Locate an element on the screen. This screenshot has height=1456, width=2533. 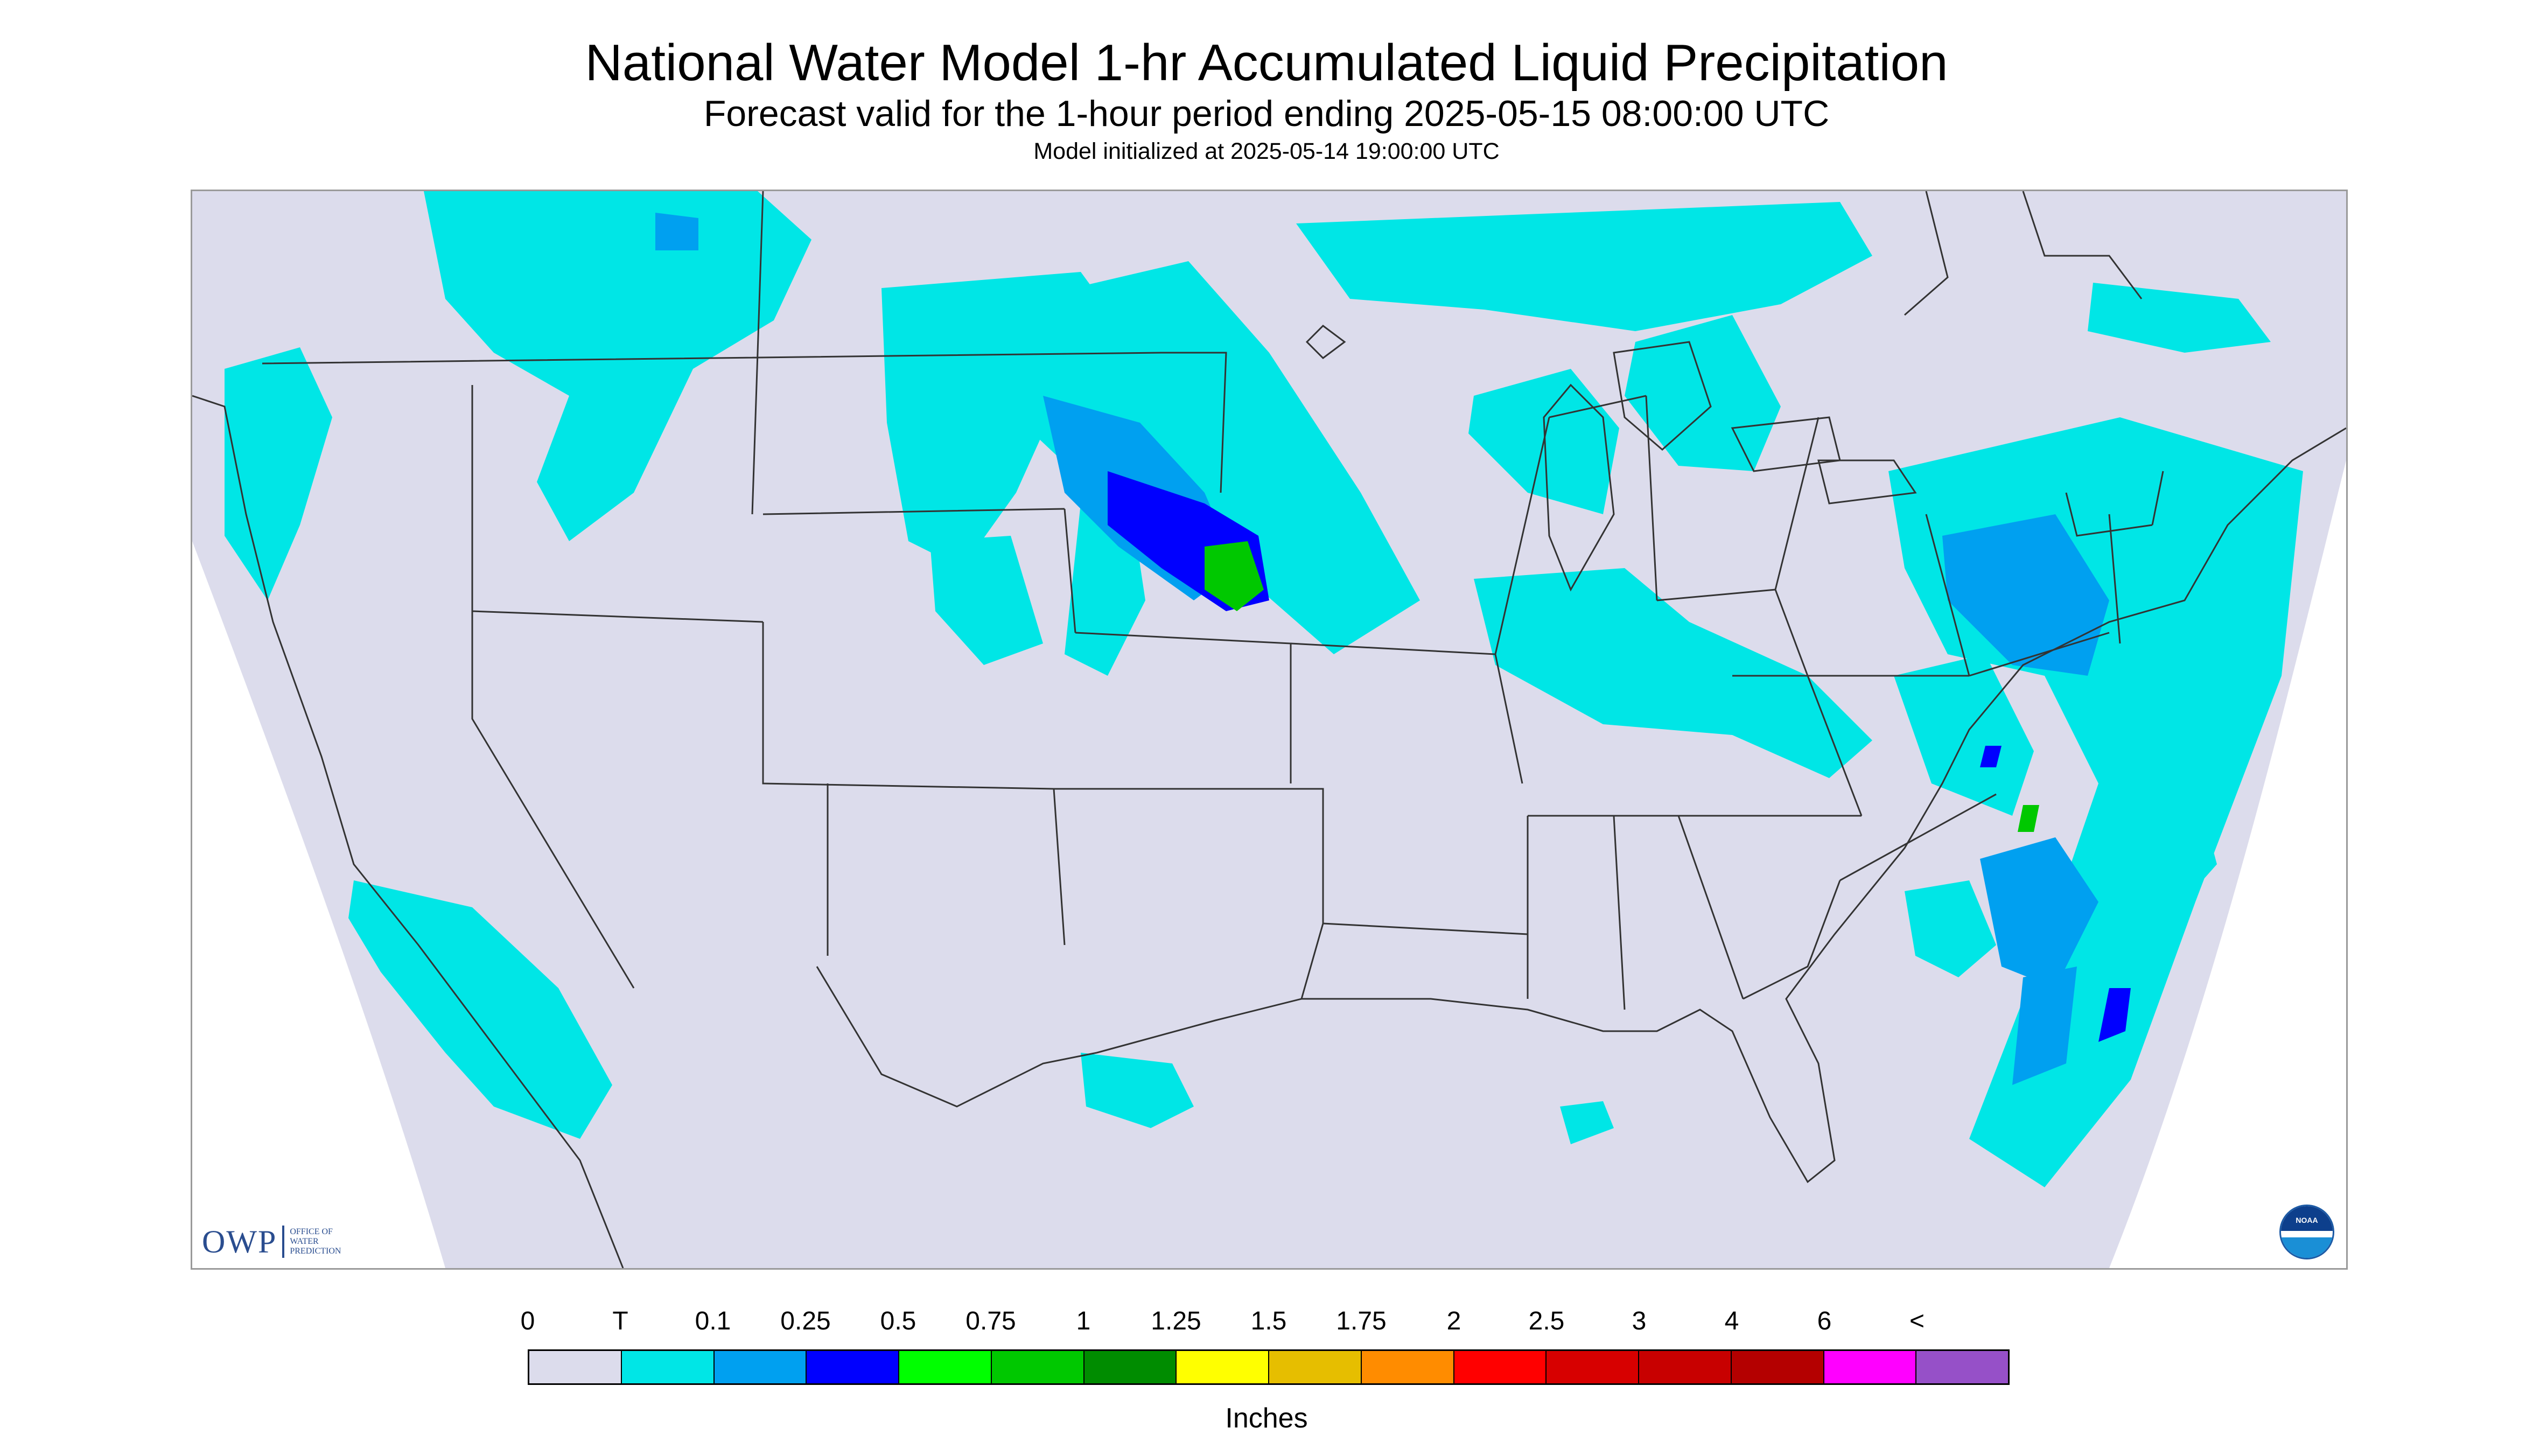
owp-divider is located at coordinates (283, 1242).